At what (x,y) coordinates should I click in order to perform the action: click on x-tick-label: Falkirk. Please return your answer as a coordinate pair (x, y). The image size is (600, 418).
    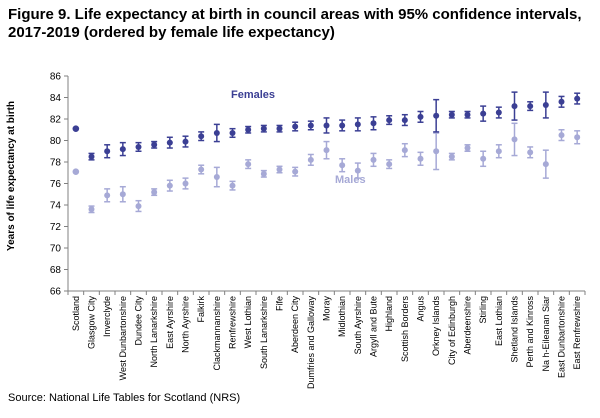
    Looking at the image, I should click on (201, 309).